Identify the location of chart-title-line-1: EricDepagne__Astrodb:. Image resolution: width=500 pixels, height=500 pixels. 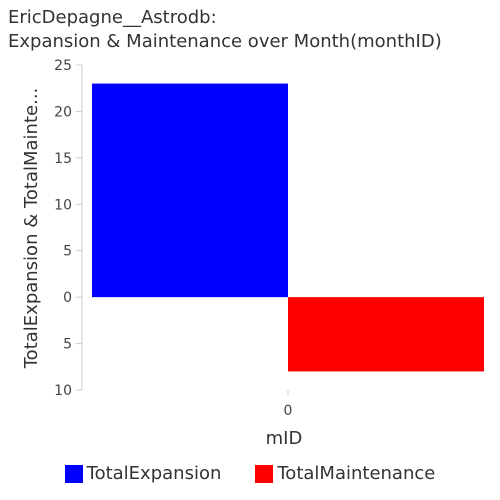
(112, 17).